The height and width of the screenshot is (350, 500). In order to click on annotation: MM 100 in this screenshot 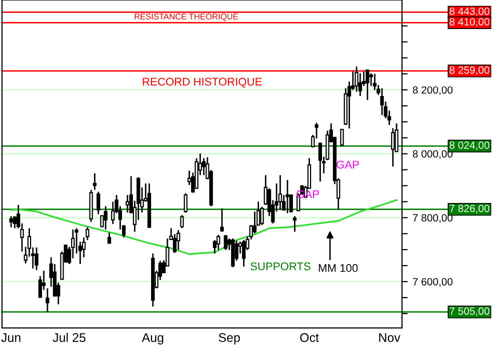, I will do `click(338, 268)`.